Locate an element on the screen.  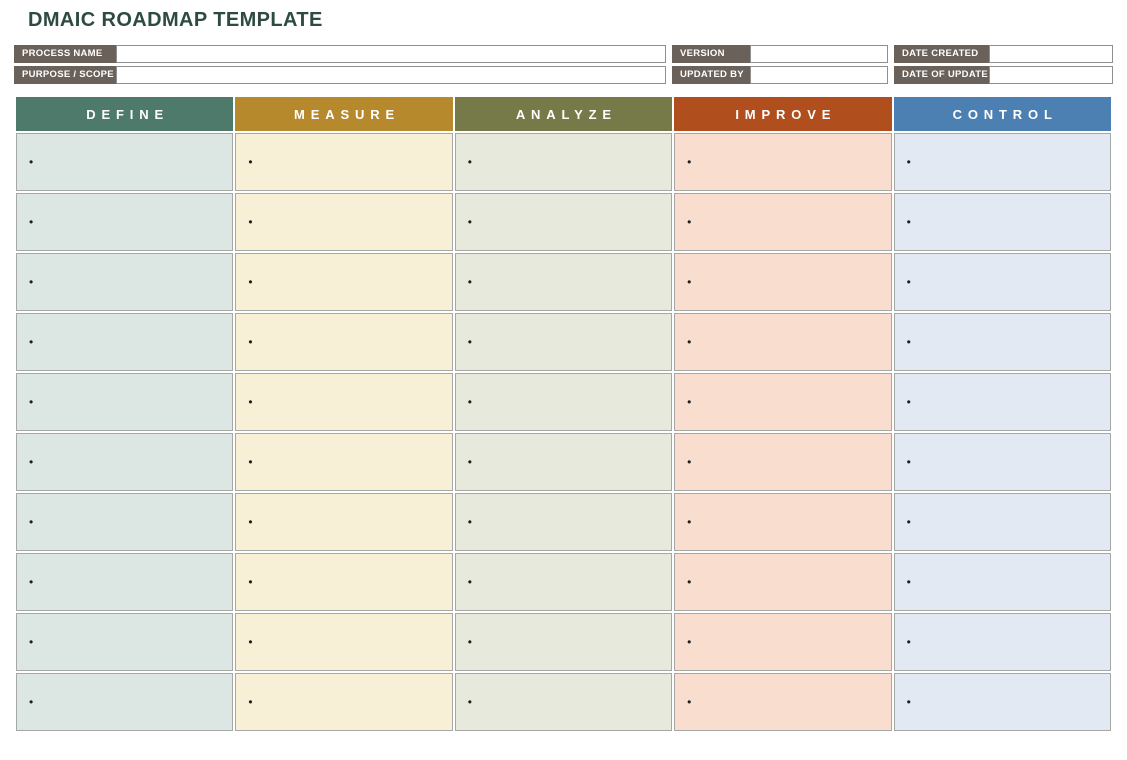
cell-improve-row5: • is located at coordinates (783, 402).